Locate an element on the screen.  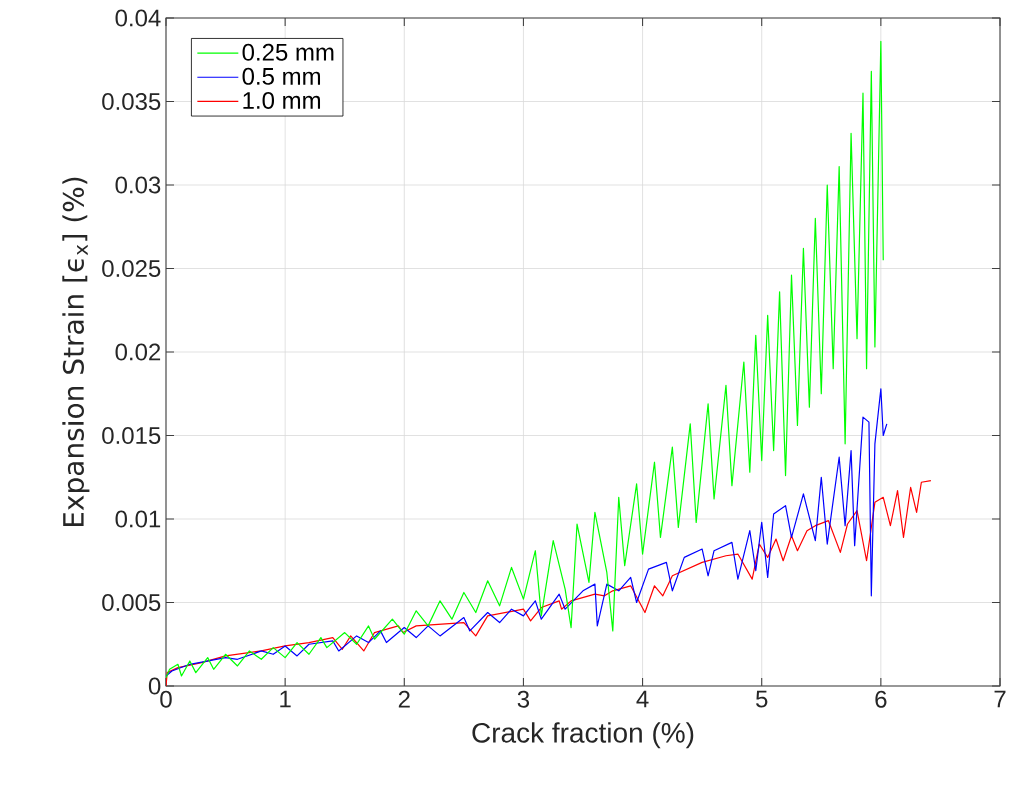
y-tick-label: 0.02 is located at coordinates (138, 352).